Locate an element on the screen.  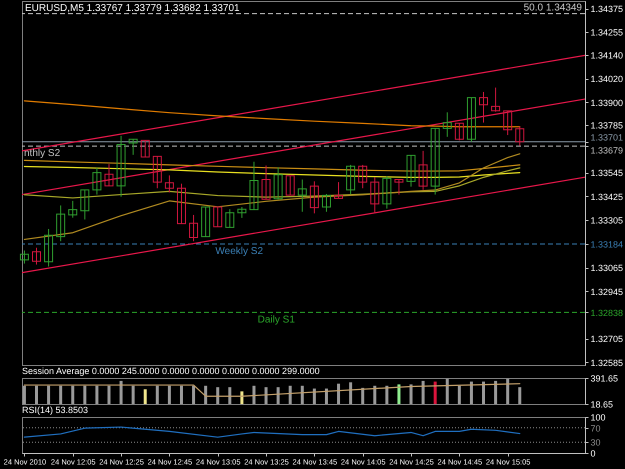
y-tick-label: 1.33900 is located at coordinates (607, 103).